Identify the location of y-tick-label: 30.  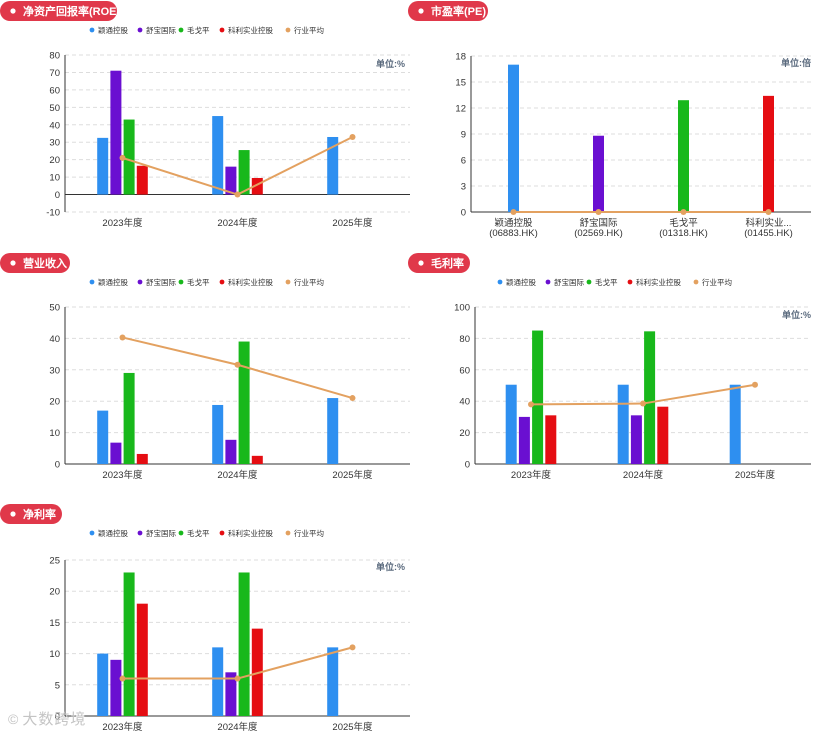
(54, 370).